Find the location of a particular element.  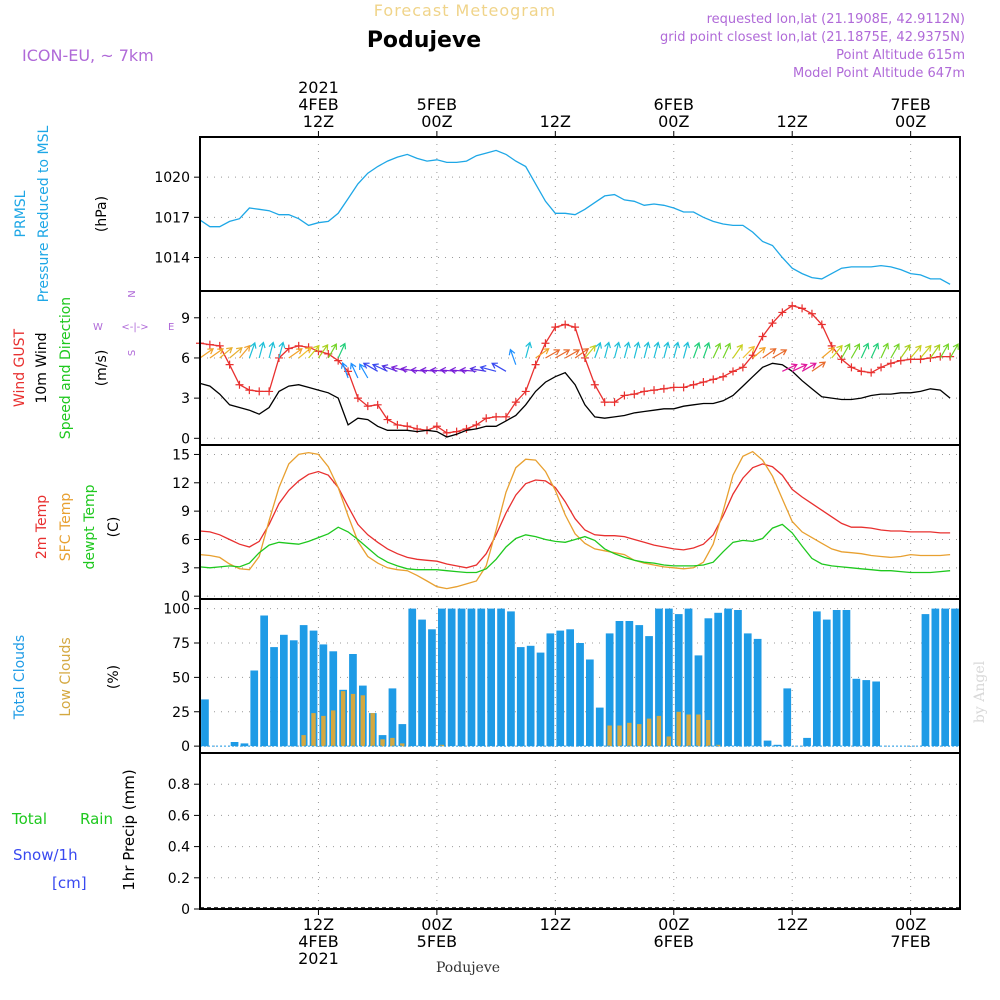

wind-unit-label: (m/s) is located at coordinates (102, 368).